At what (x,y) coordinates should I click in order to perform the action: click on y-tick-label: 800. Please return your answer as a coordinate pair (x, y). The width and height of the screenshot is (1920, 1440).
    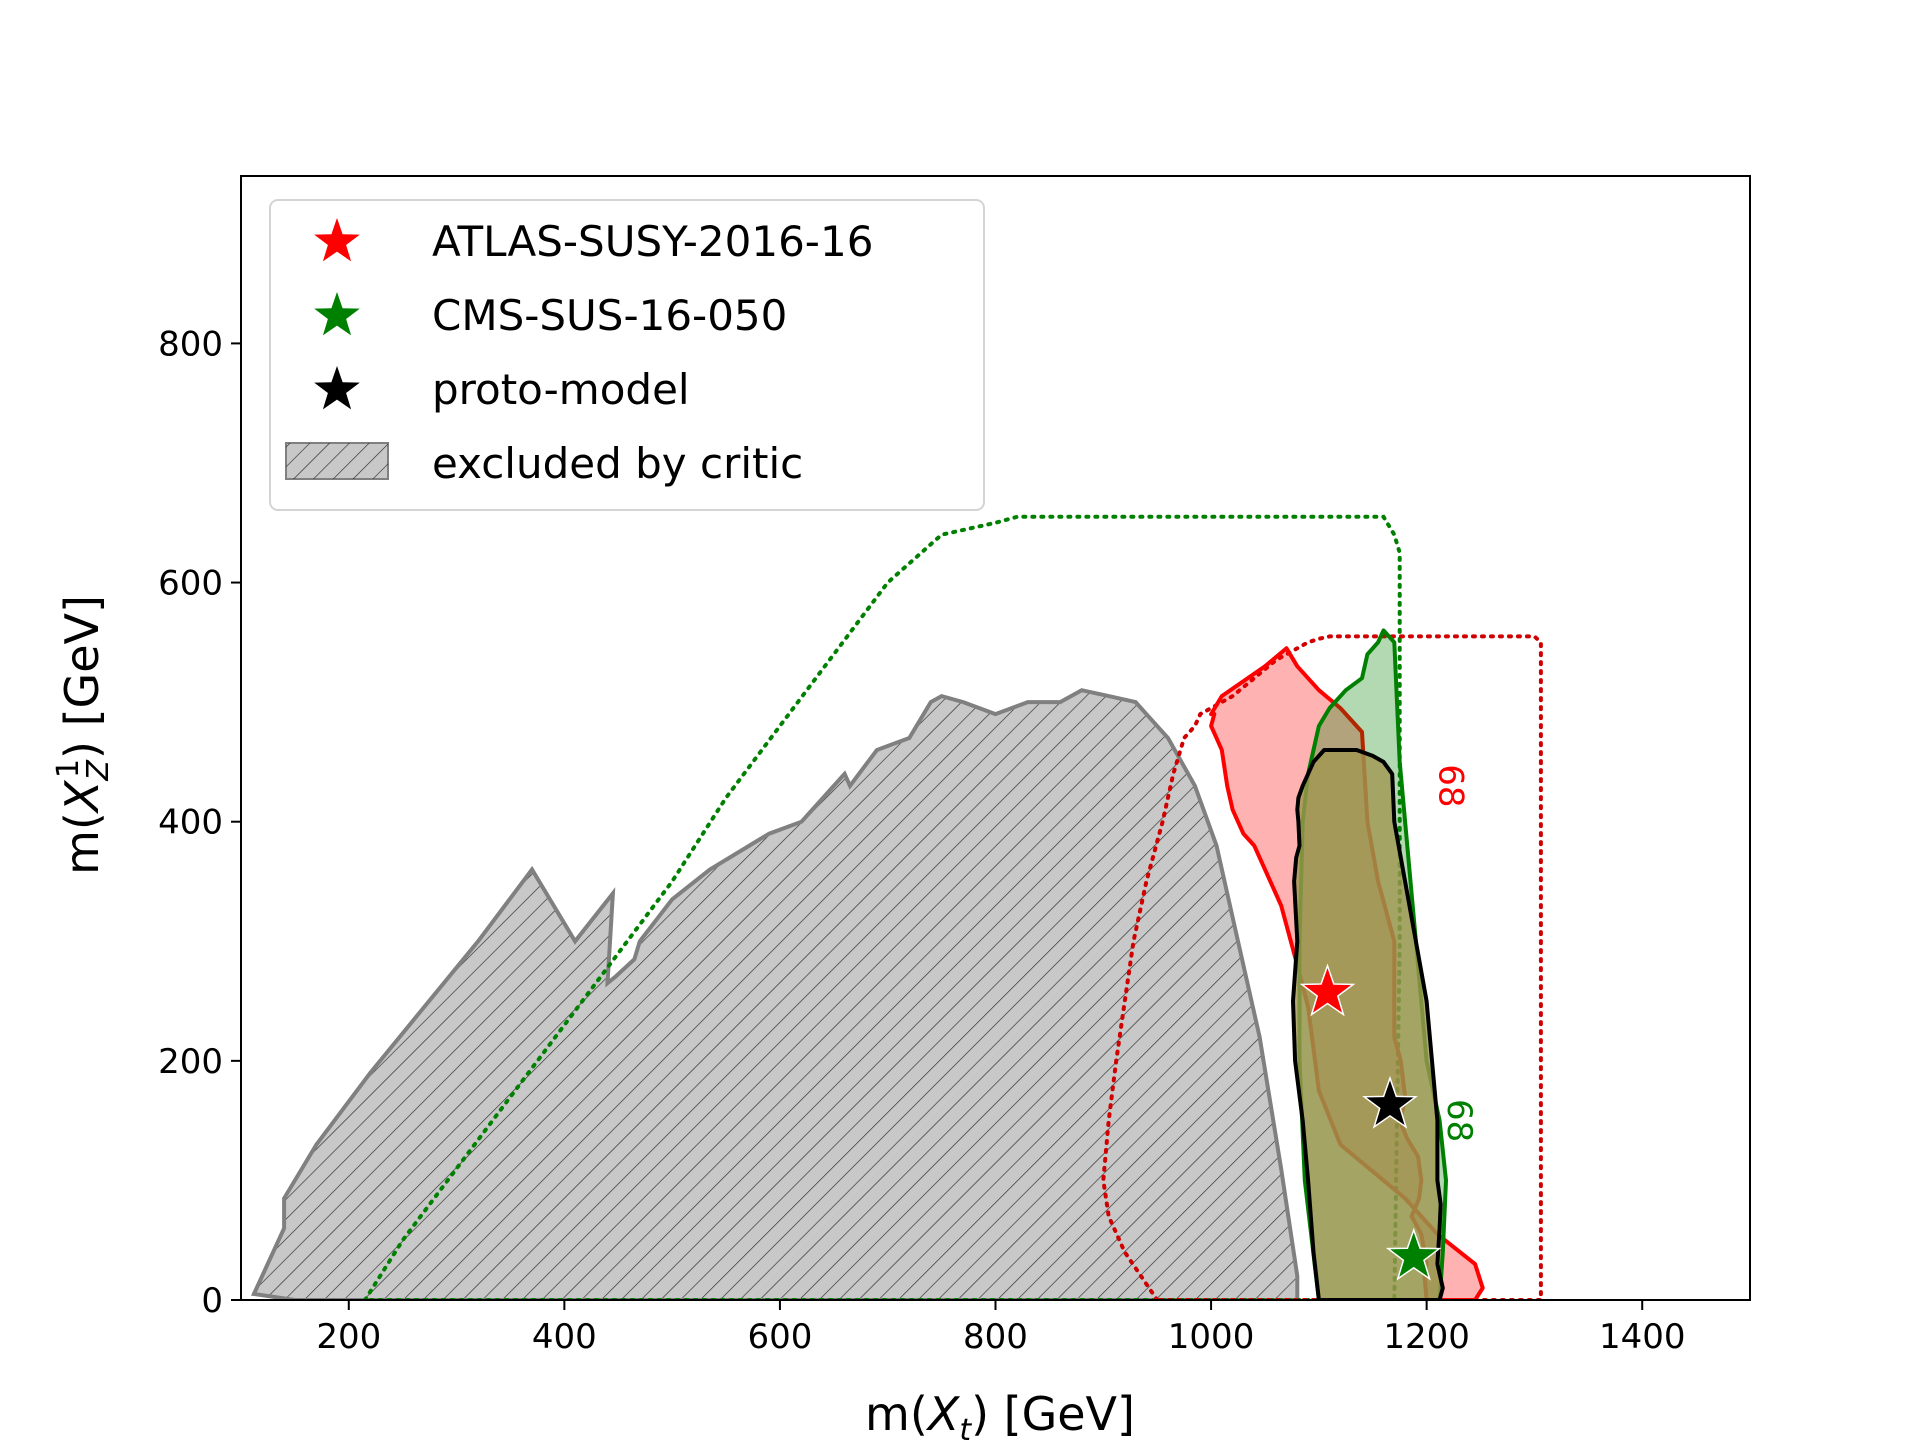
    Looking at the image, I should click on (190, 344).